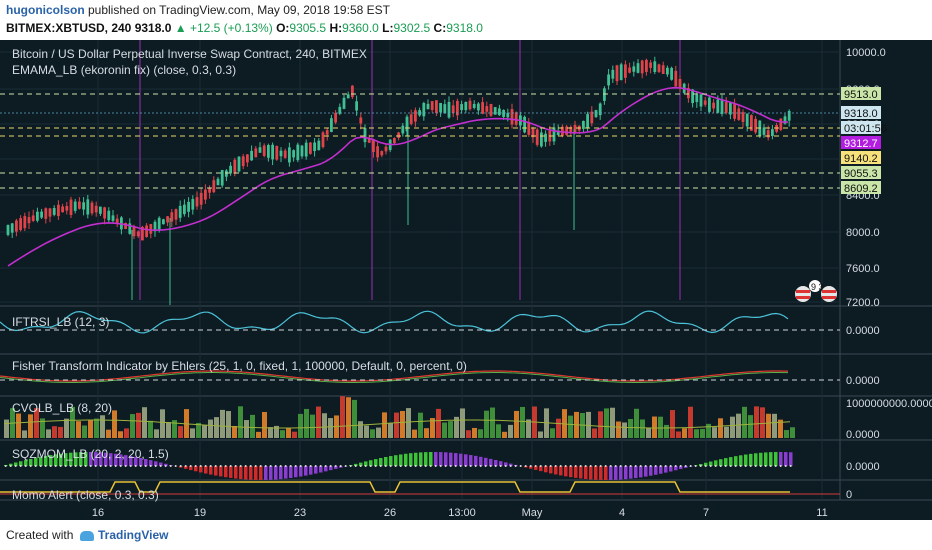 The image size is (932, 550). Describe the element at coordinates (69, 28) in the screenshot. I see `symbol: BITMEX:XBTUSD, 240` at that location.